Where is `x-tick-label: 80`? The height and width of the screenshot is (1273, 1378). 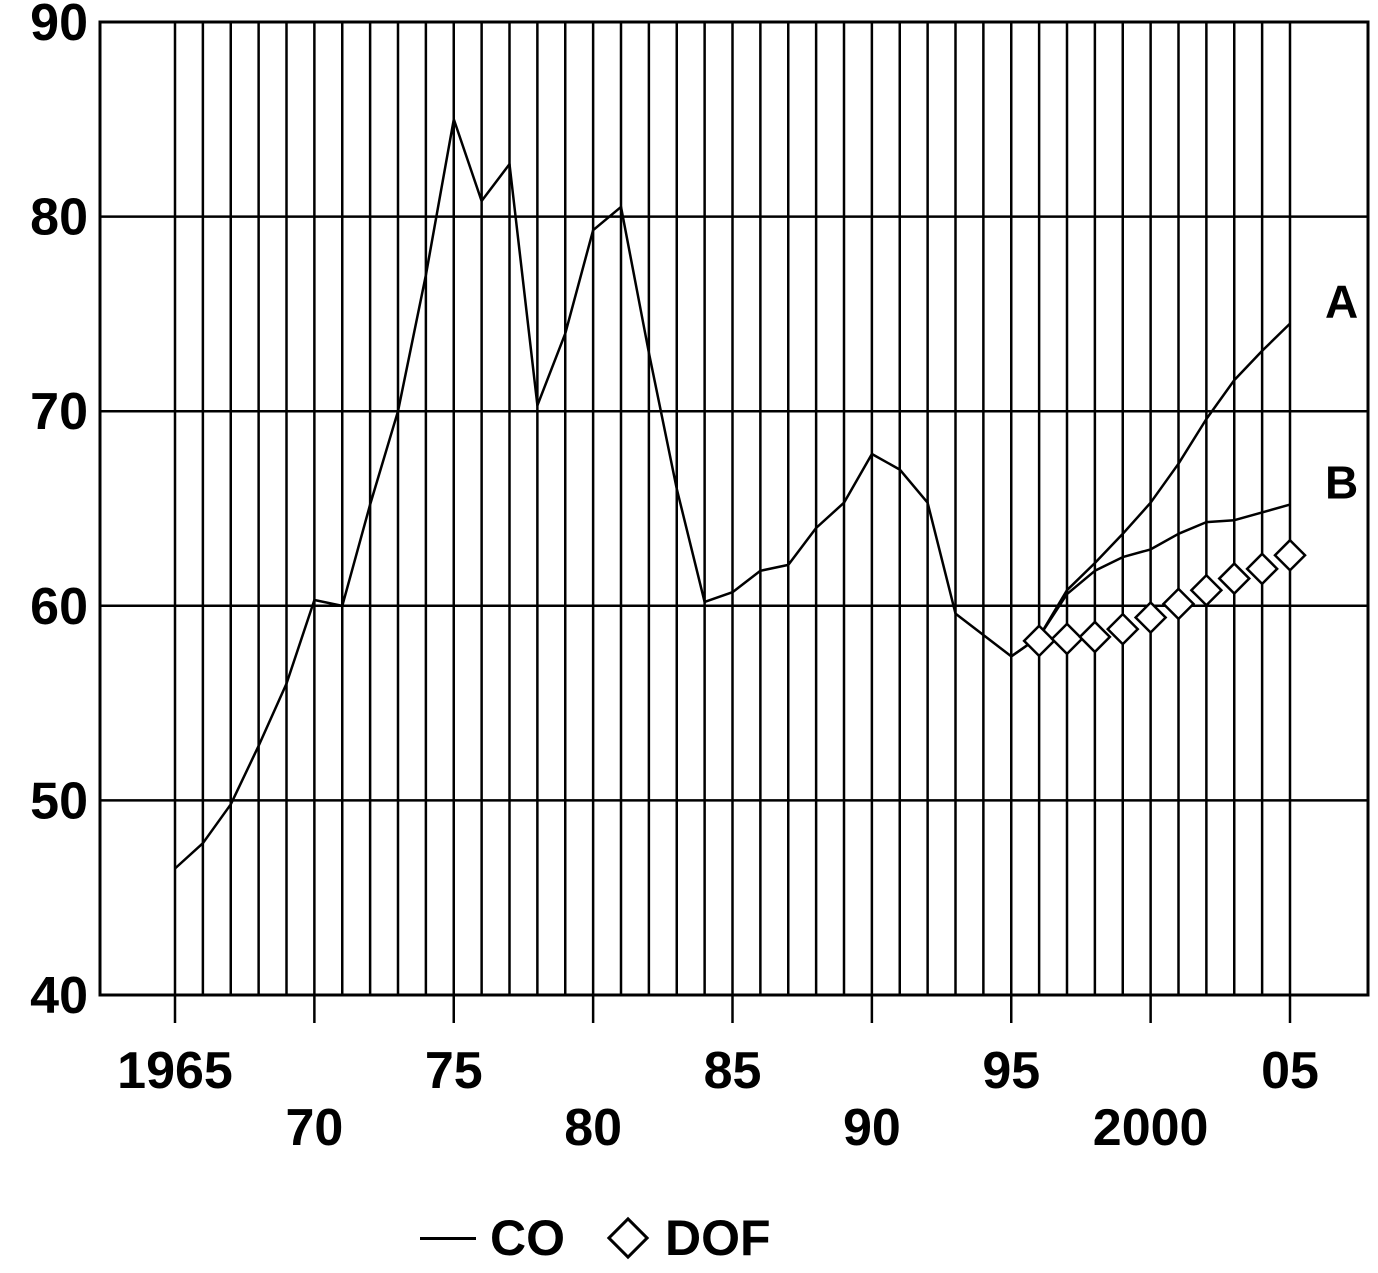
x-tick-label: 80 is located at coordinates (593, 1128).